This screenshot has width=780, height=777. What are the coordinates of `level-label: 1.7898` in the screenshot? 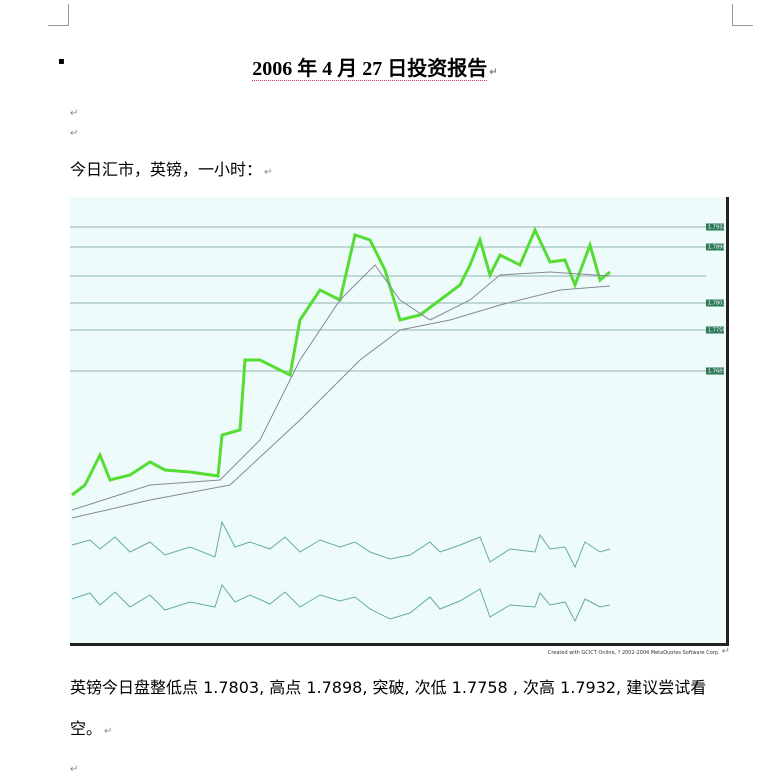 It's located at (717, 248).